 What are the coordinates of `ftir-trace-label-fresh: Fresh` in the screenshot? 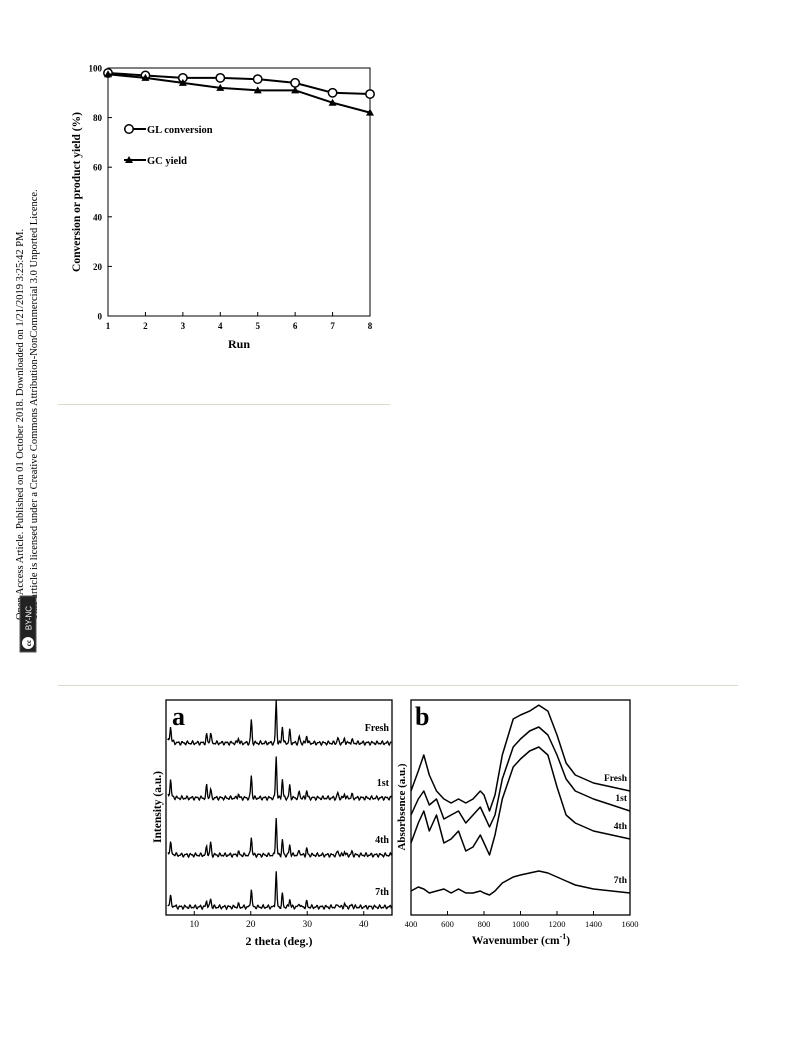 It's located at (616, 779).